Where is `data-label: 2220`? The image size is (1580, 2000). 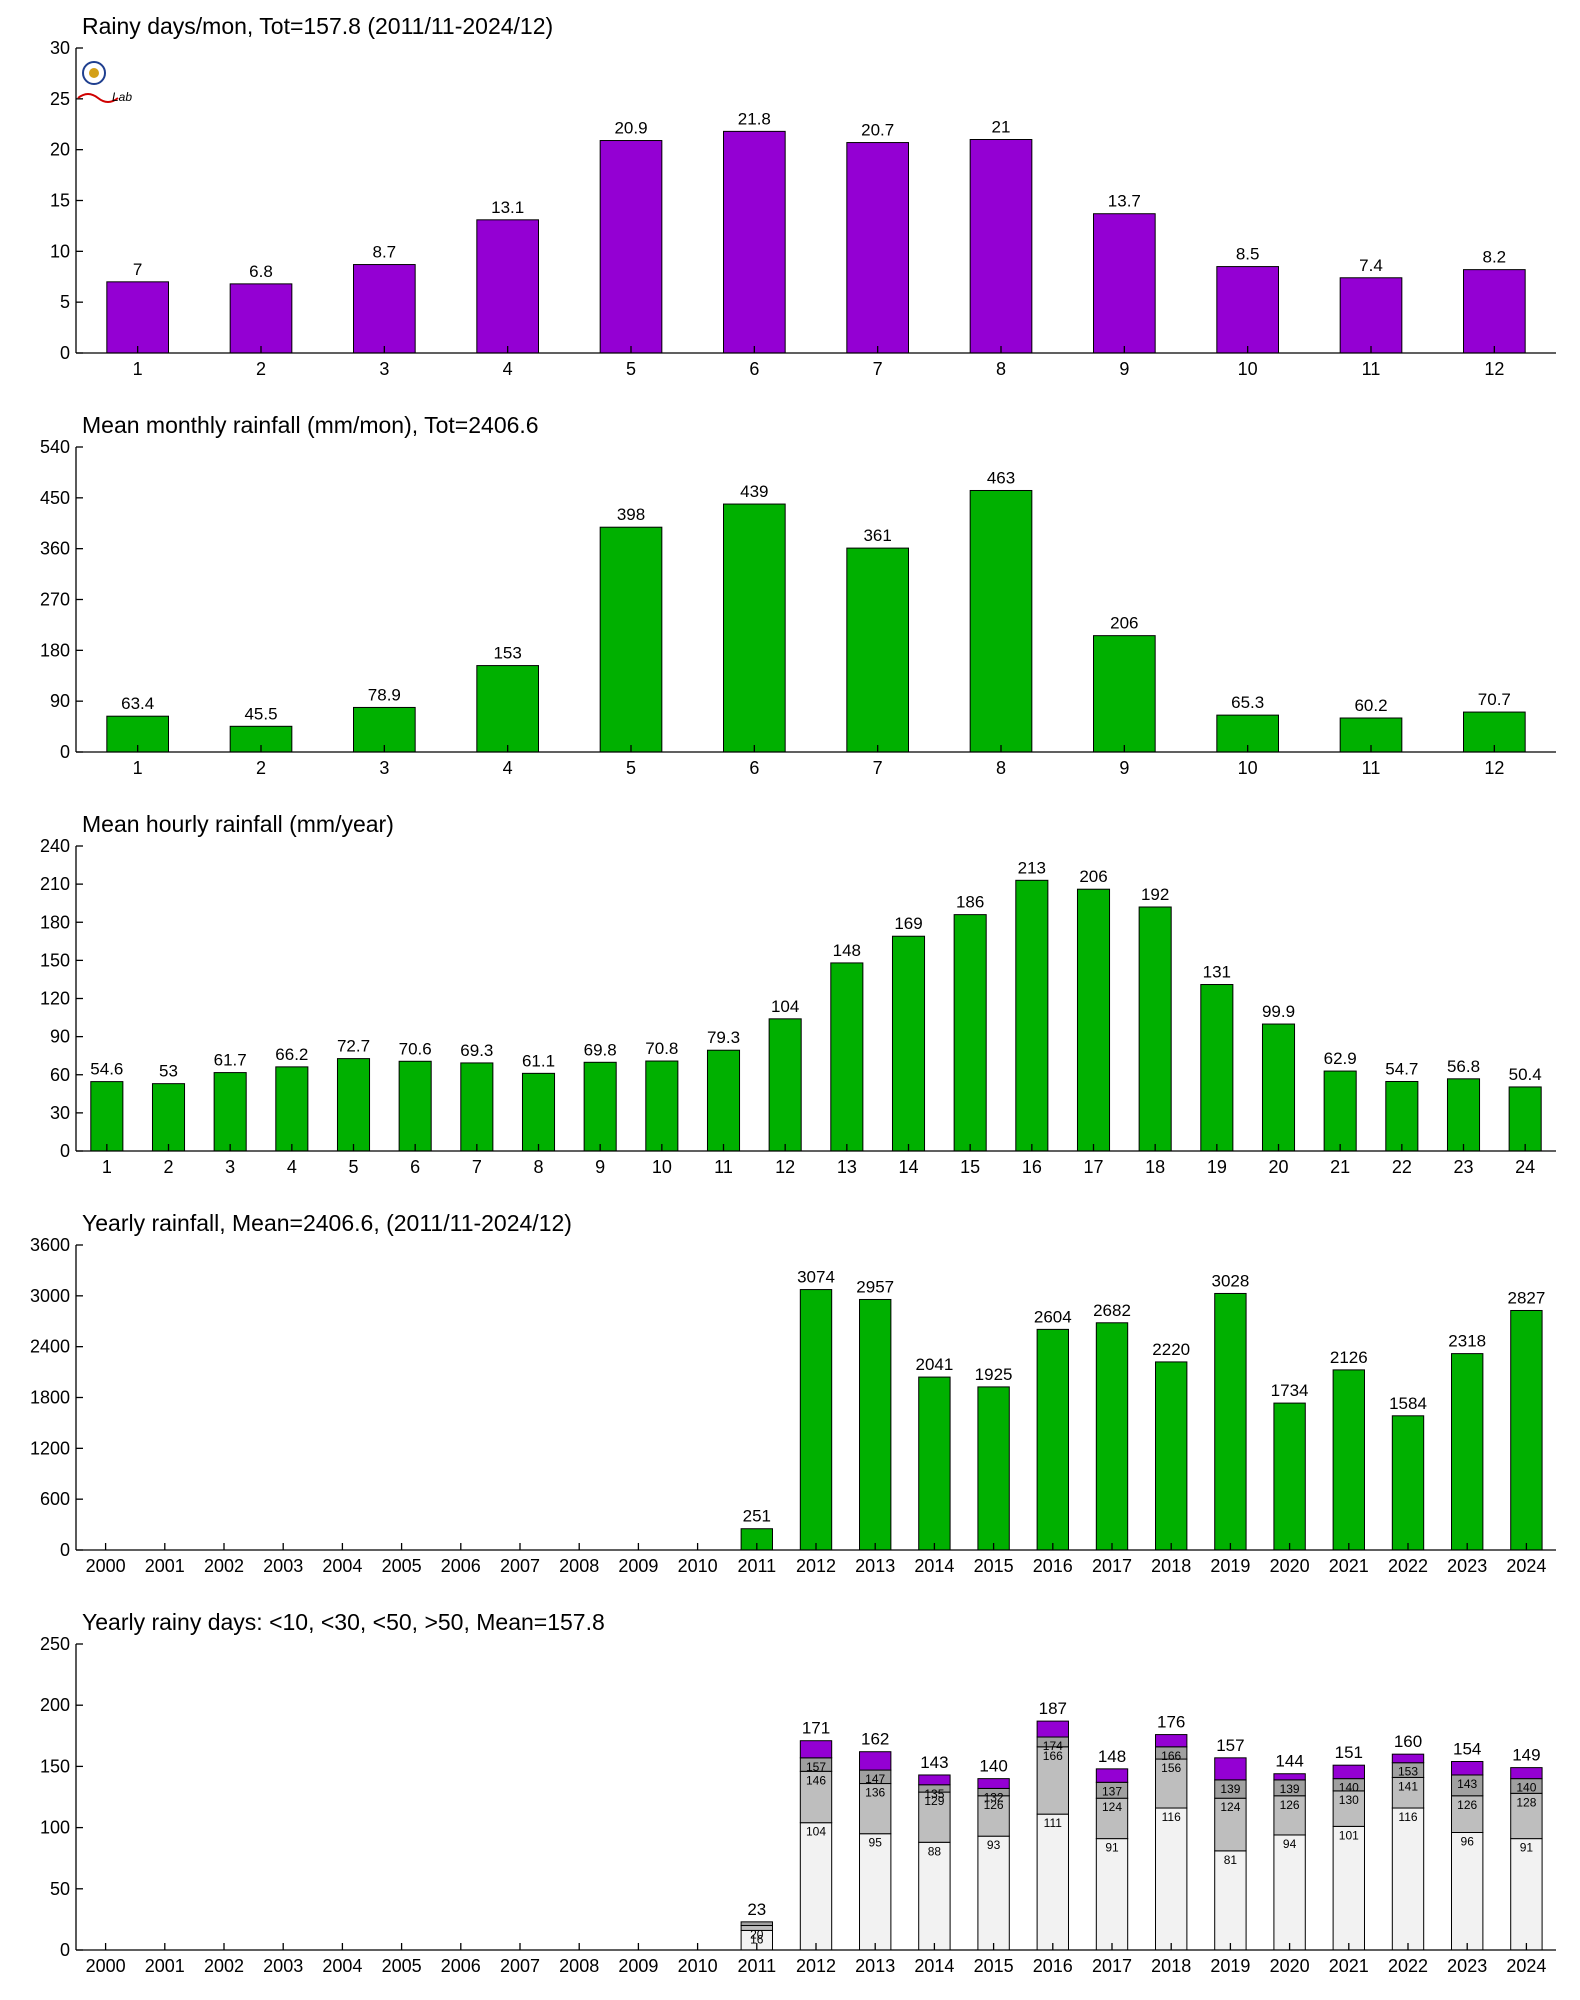 data-label: 2220 is located at coordinates (1171, 1349).